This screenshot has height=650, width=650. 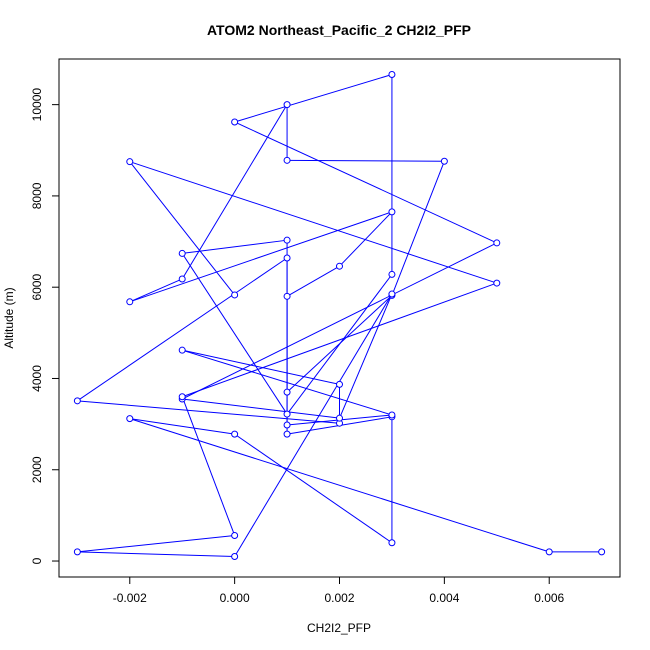 I want to click on x-axis-label: CH2I2_PFP, so click(x=339, y=628).